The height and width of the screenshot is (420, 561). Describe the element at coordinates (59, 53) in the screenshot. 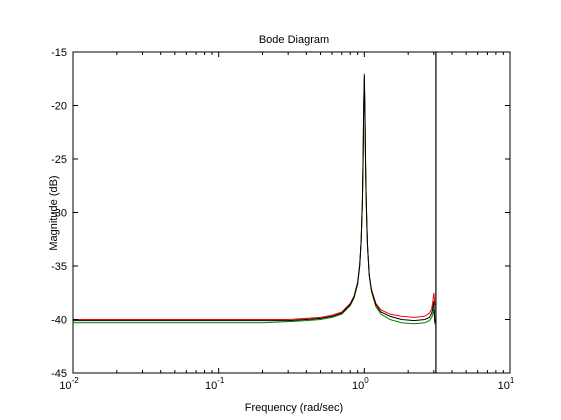

I see `y-tick-label: -15` at that location.